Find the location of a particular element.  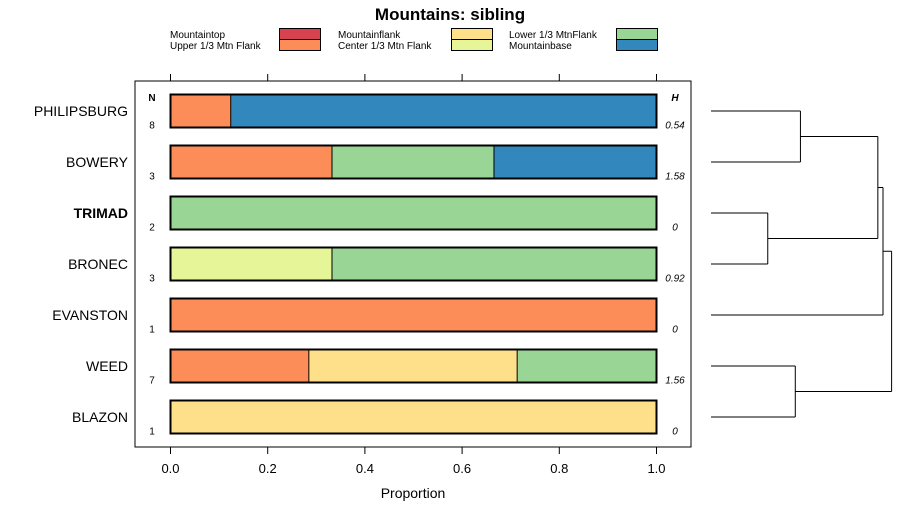

row-n-value: 2 is located at coordinates (152, 228).